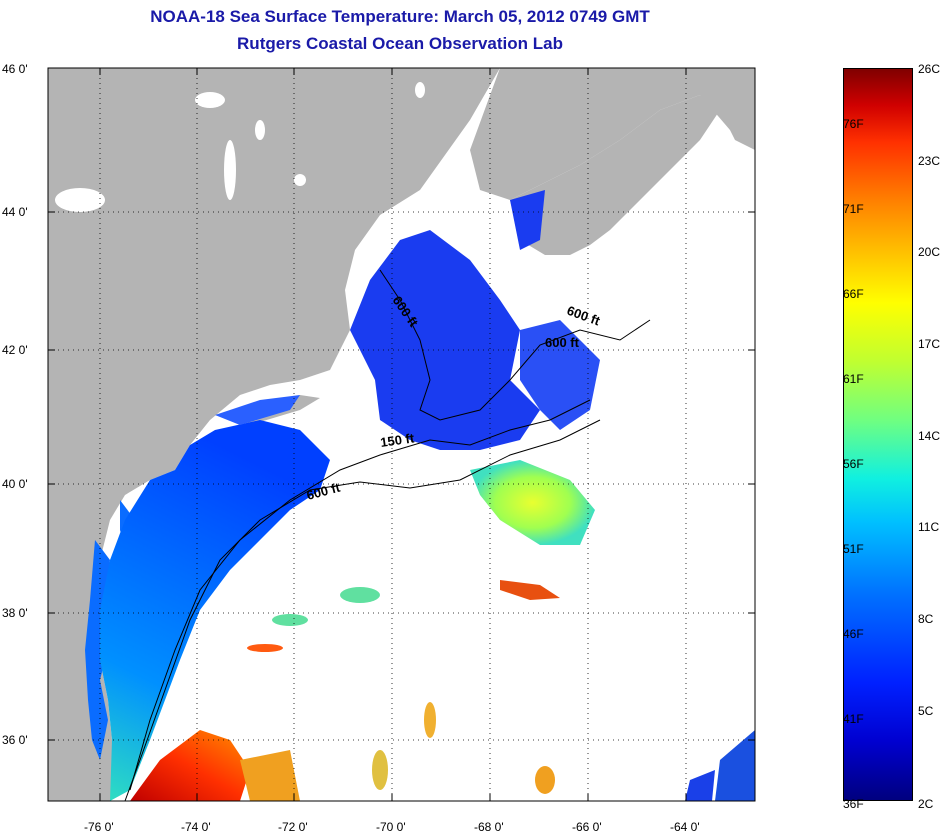 The image size is (944, 840). What do you see at coordinates (15, 350) in the screenshot?
I see `lat-label-42: 42 0'` at bounding box center [15, 350].